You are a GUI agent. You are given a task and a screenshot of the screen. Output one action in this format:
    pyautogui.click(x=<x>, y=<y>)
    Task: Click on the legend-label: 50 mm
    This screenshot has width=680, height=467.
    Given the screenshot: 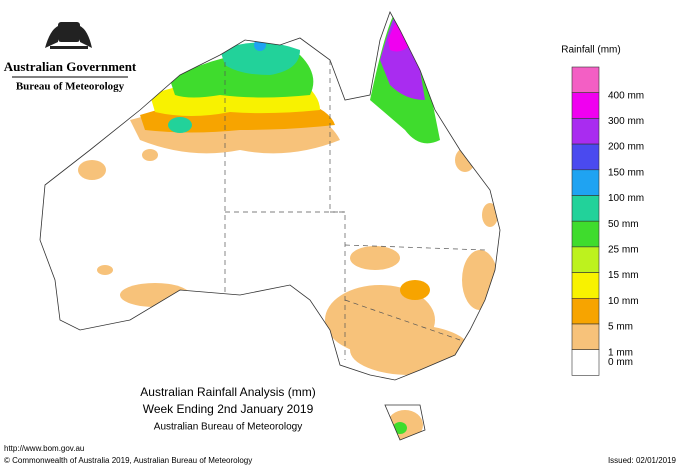 What is the action you would take?
    pyautogui.click(x=623, y=224)
    